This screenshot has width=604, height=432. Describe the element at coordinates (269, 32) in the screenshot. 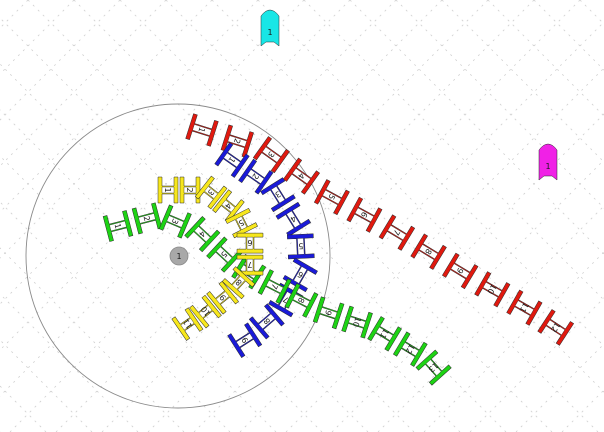

I see `cyan-marker-label: 1` at that location.